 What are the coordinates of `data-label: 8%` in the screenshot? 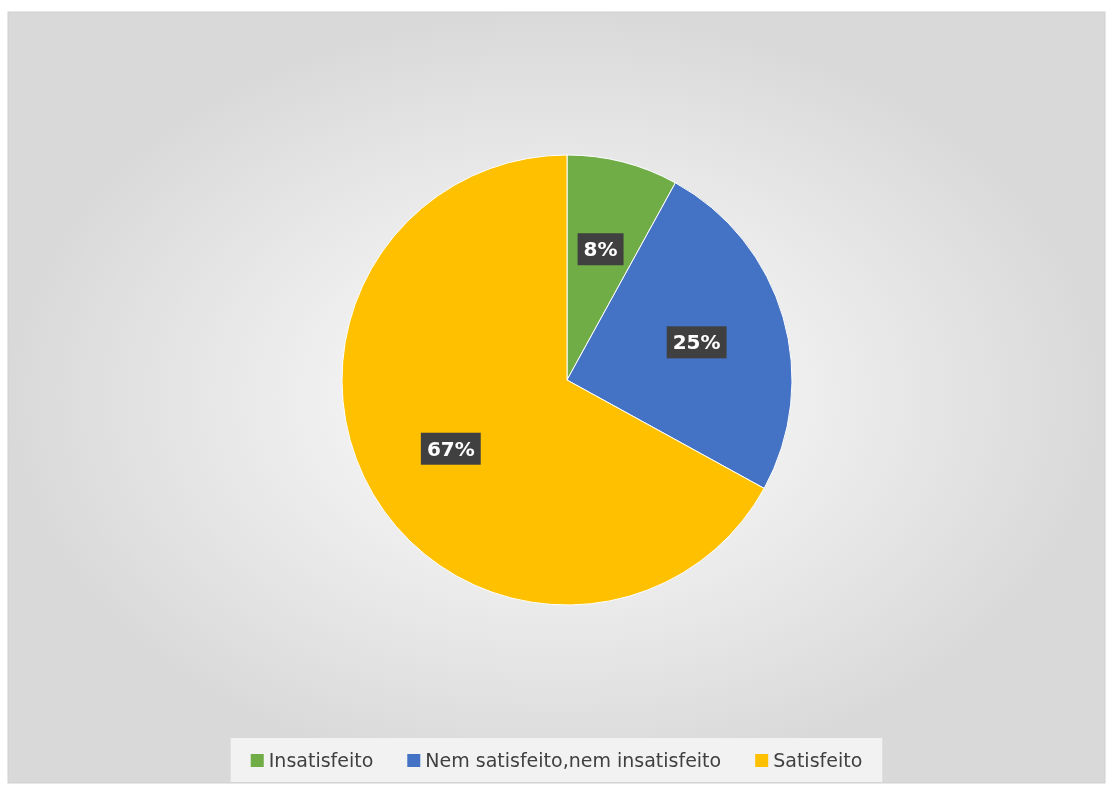 It's located at (600, 249).